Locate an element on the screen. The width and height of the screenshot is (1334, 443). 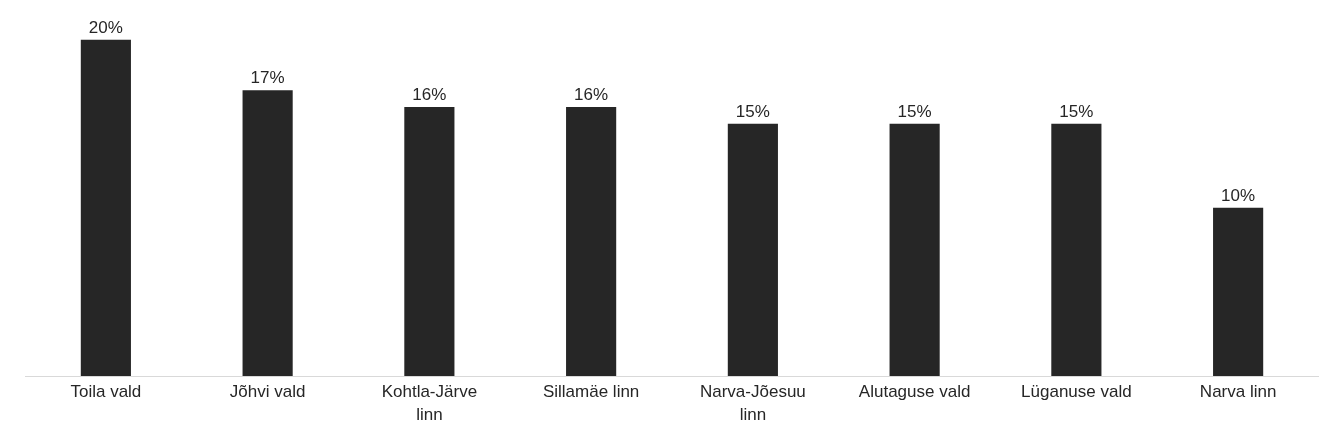
x-tick-label: Toila vald is located at coordinates (106, 392).